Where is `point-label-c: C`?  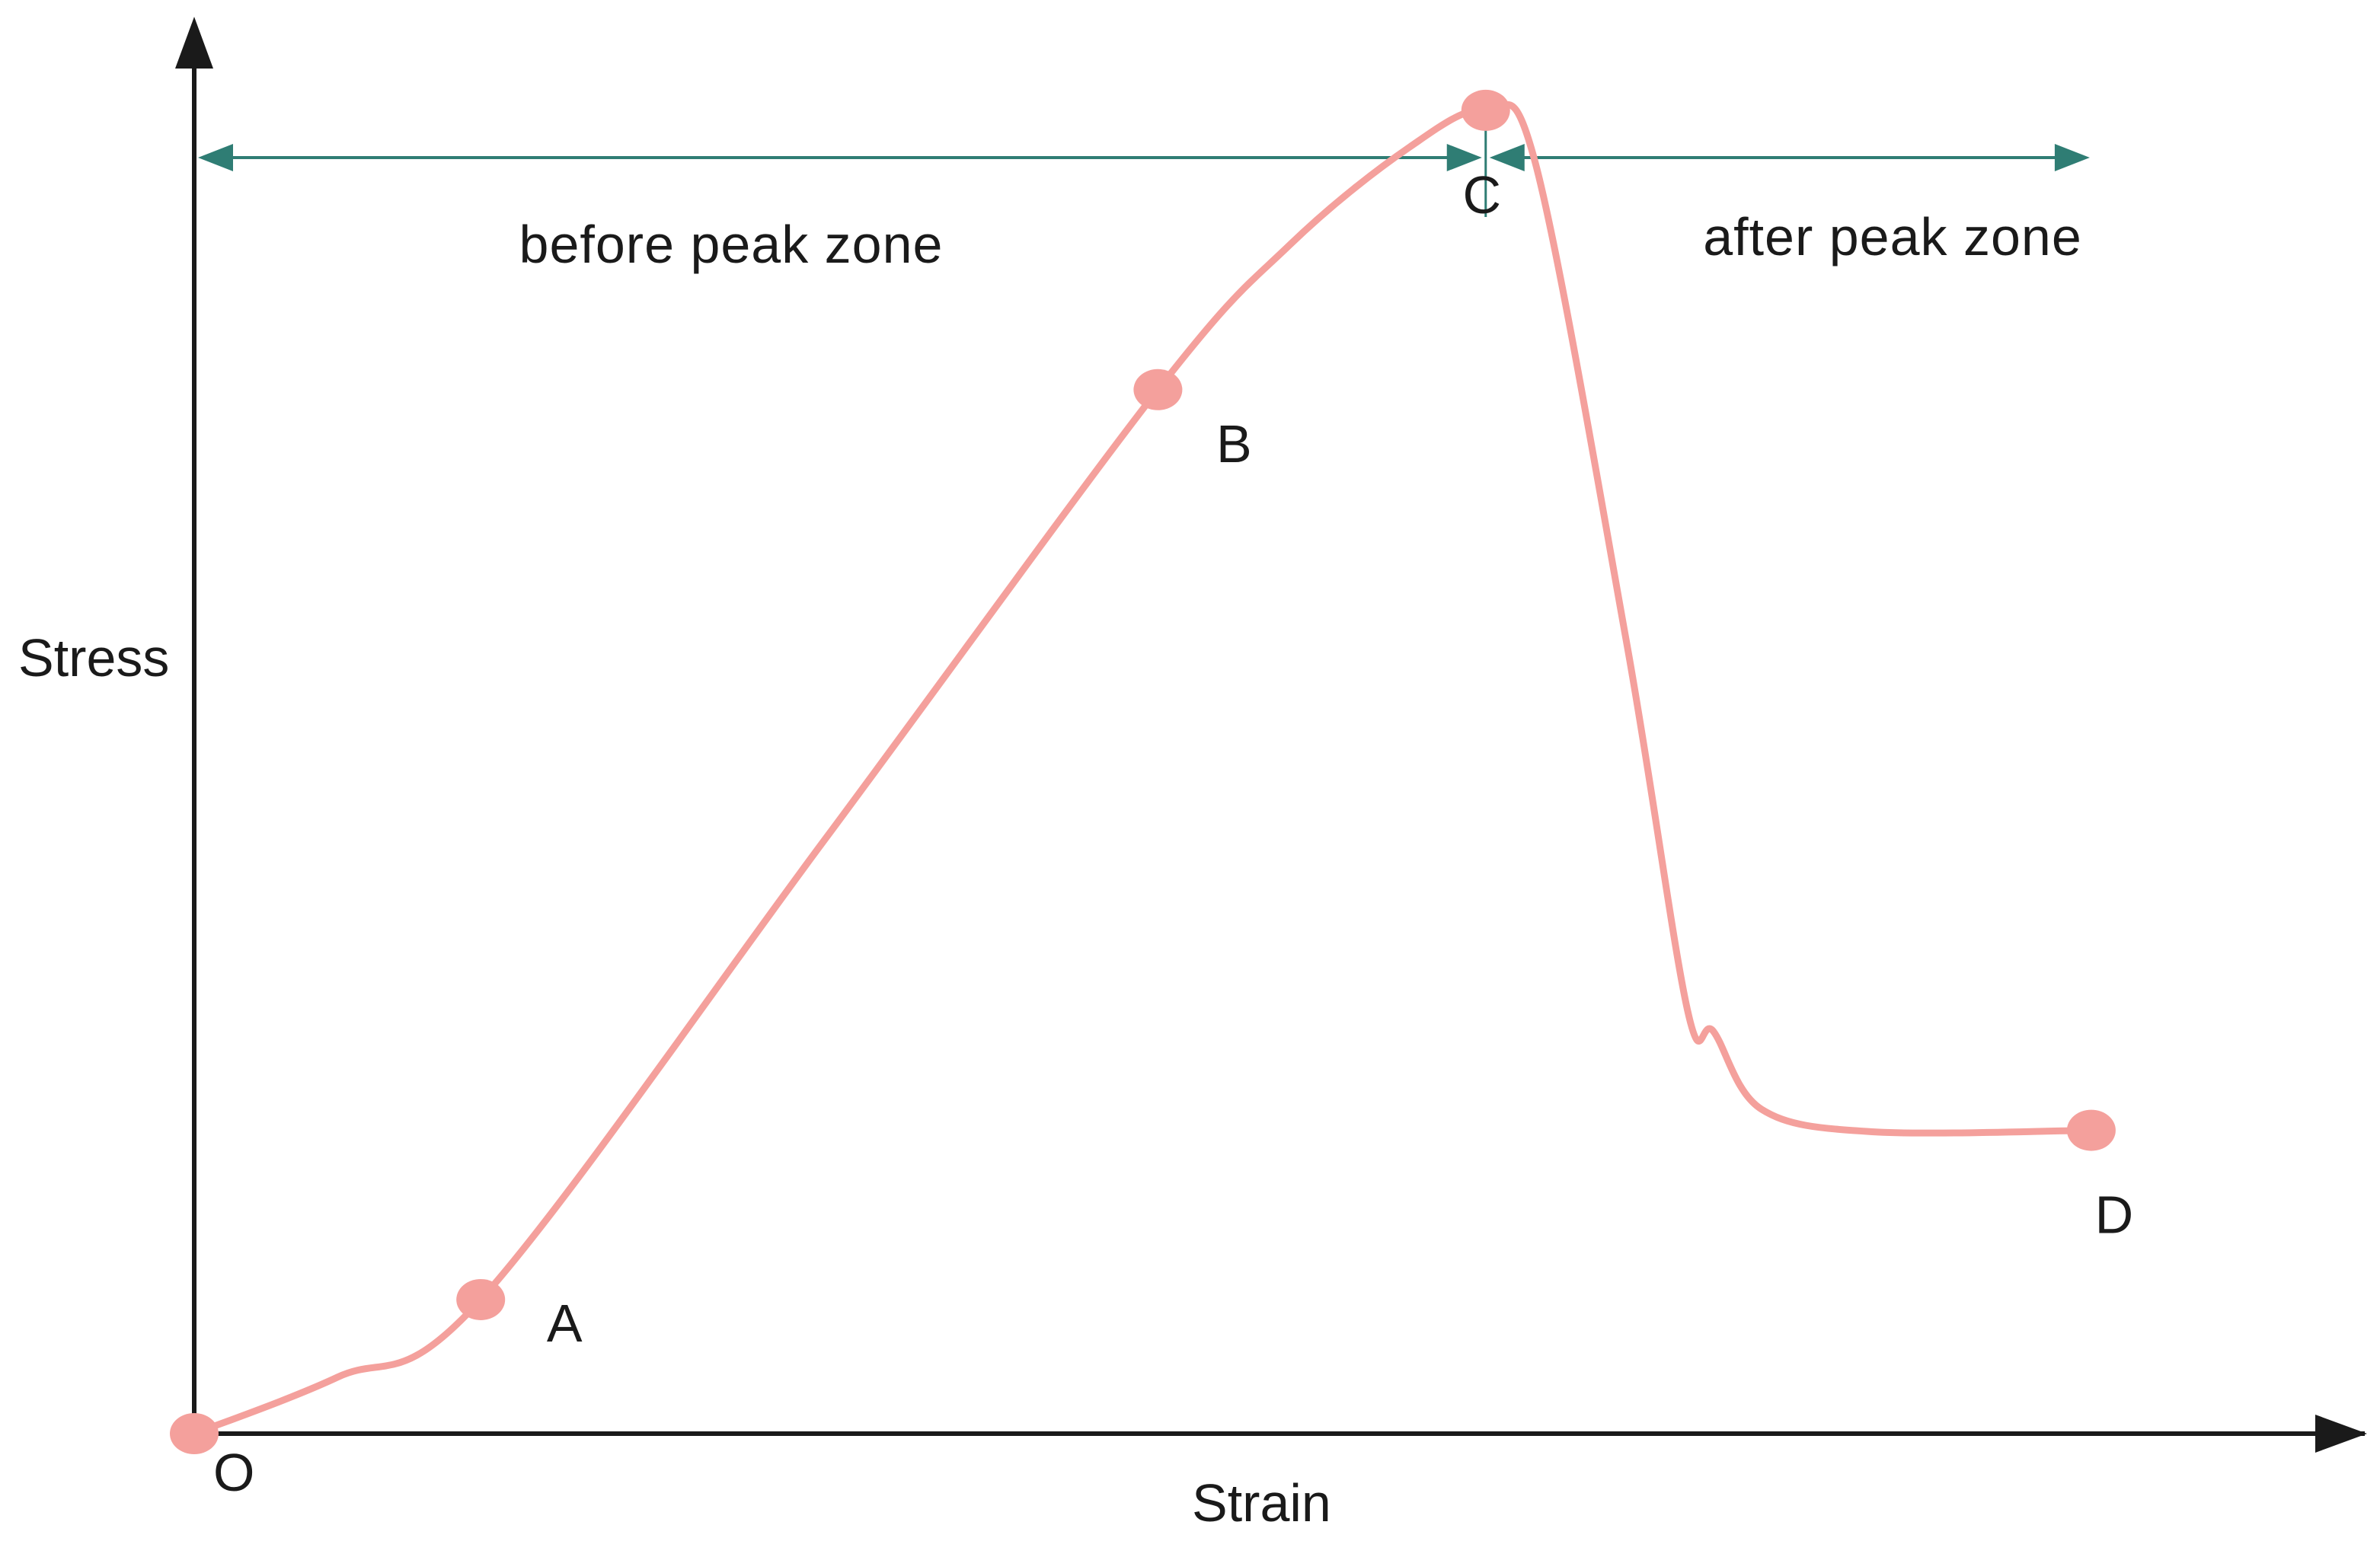
point-label-c: C is located at coordinates (1482, 195).